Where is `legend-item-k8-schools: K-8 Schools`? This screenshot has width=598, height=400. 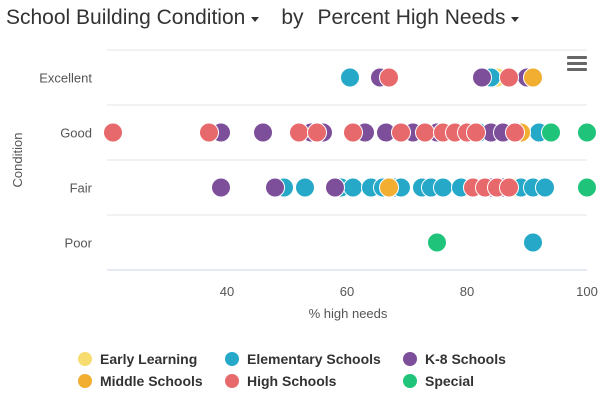
legend-item-k8-schools: K-8 Schools is located at coordinates (473, 359).